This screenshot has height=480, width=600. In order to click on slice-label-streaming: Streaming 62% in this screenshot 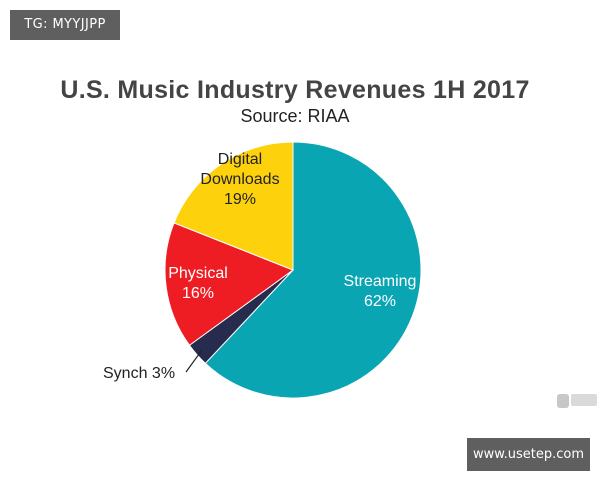, I will do `click(380, 291)`.